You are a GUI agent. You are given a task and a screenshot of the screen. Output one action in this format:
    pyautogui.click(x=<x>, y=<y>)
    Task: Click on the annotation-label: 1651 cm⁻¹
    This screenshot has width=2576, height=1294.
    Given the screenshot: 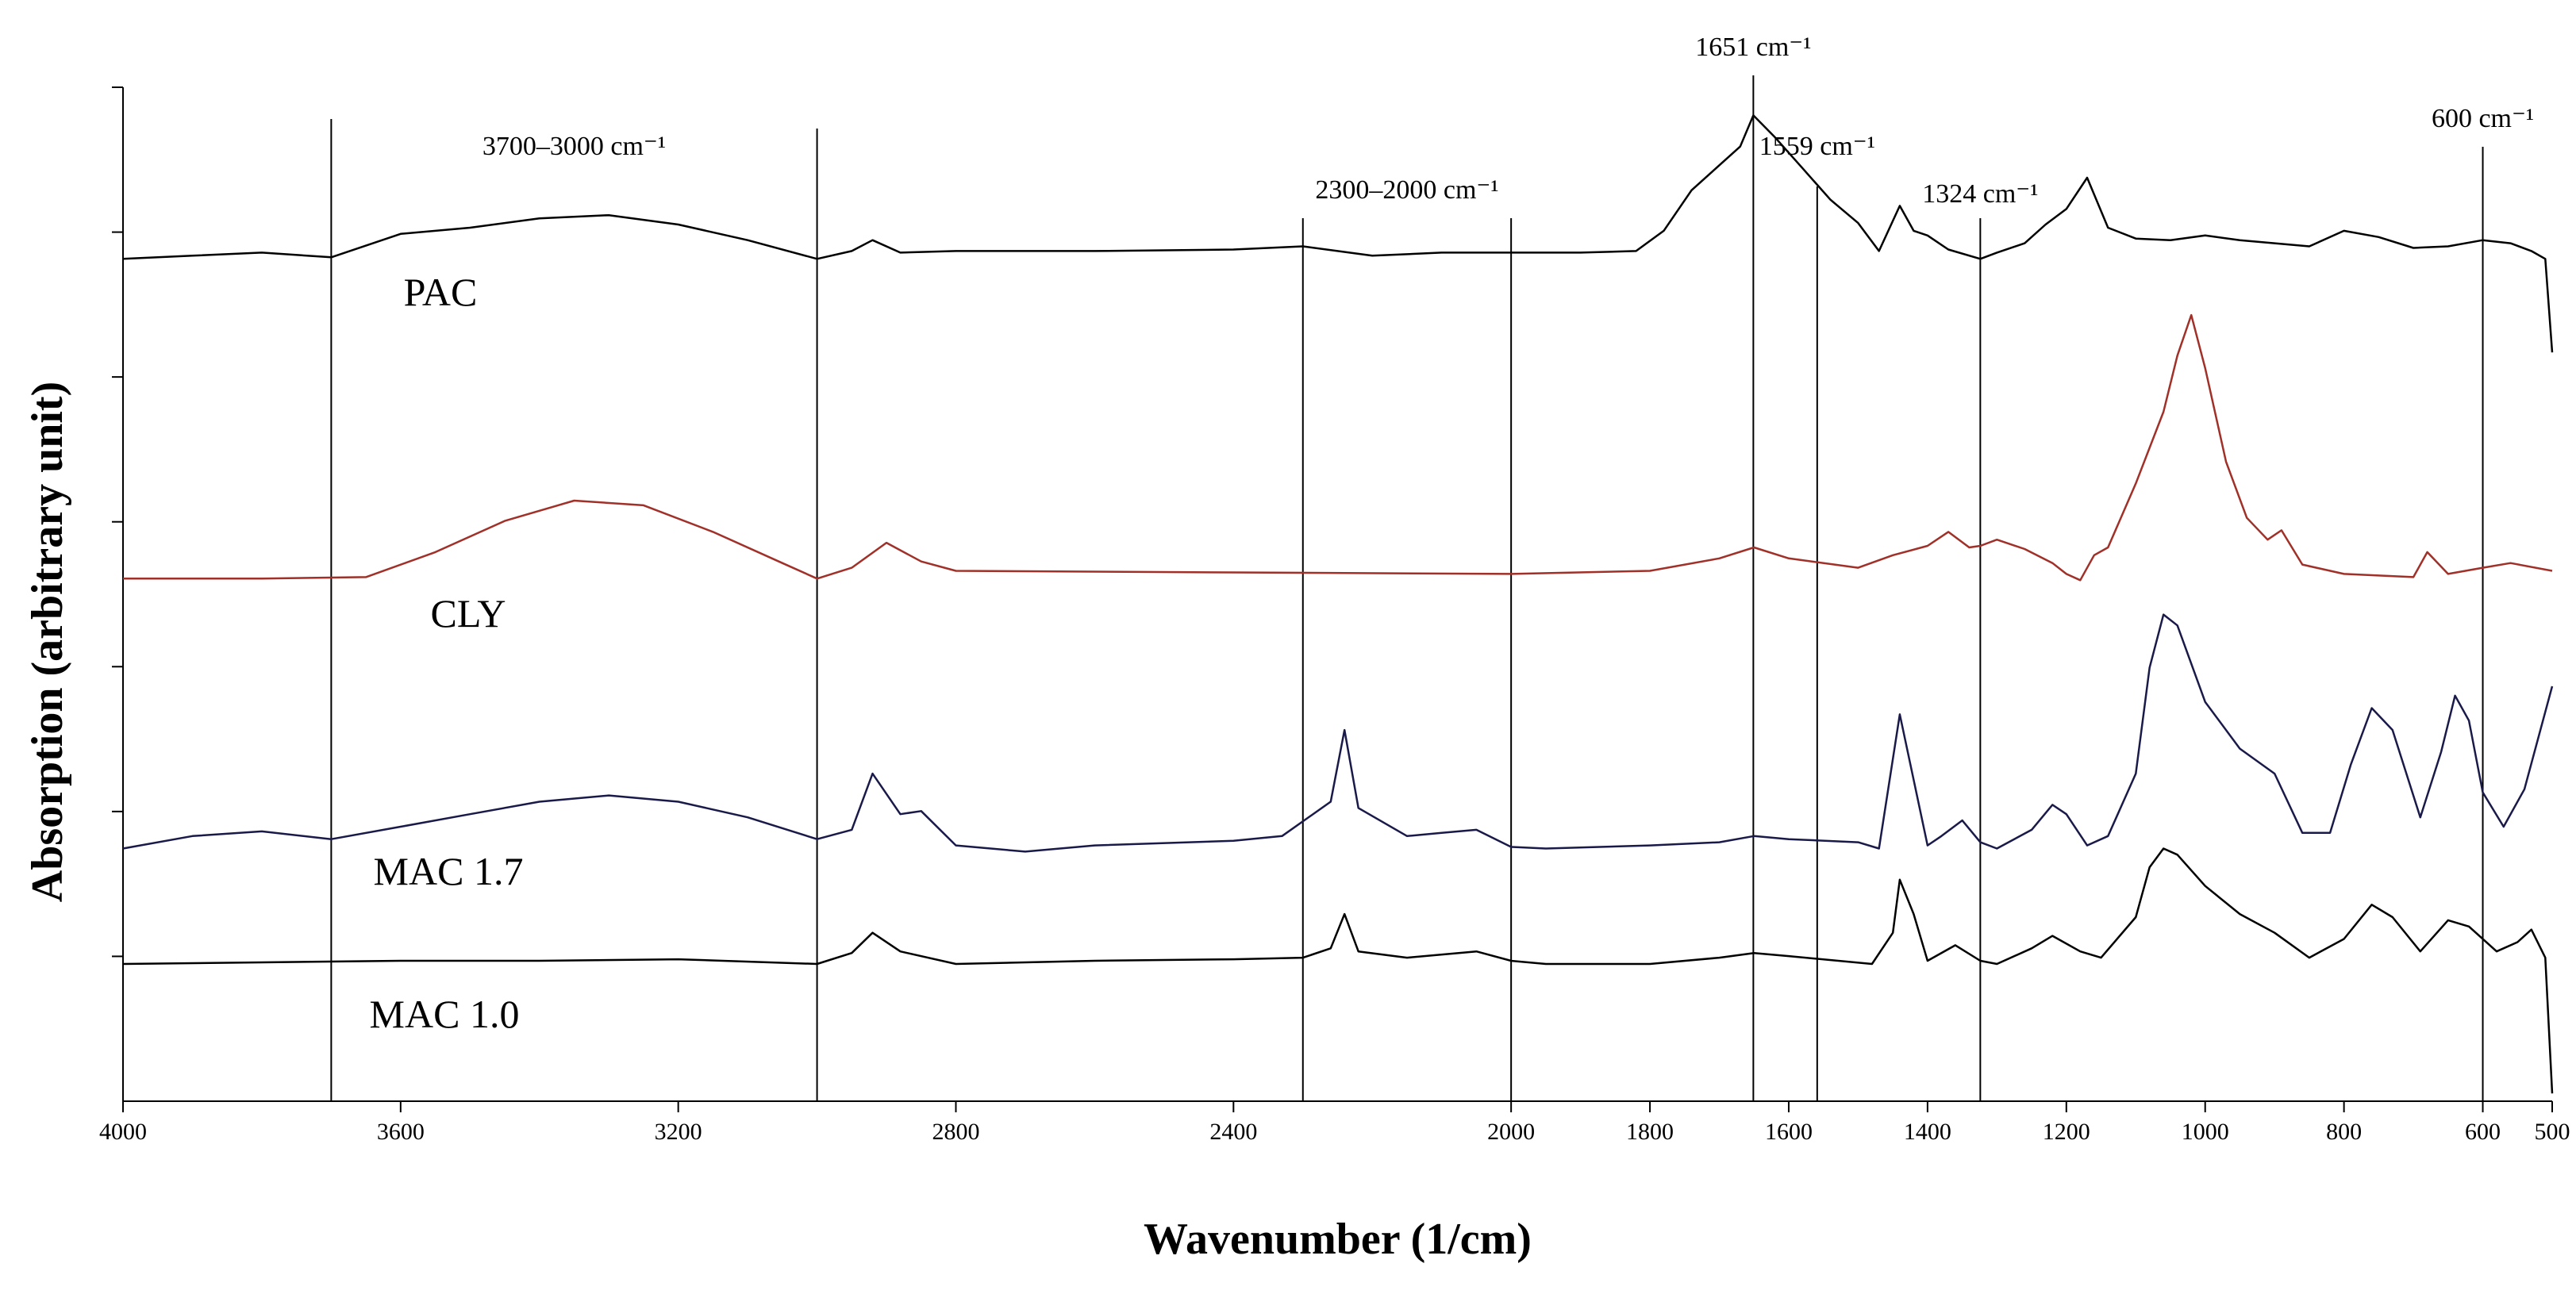 What is the action you would take?
    pyautogui.click(x=1753, y=47)
    